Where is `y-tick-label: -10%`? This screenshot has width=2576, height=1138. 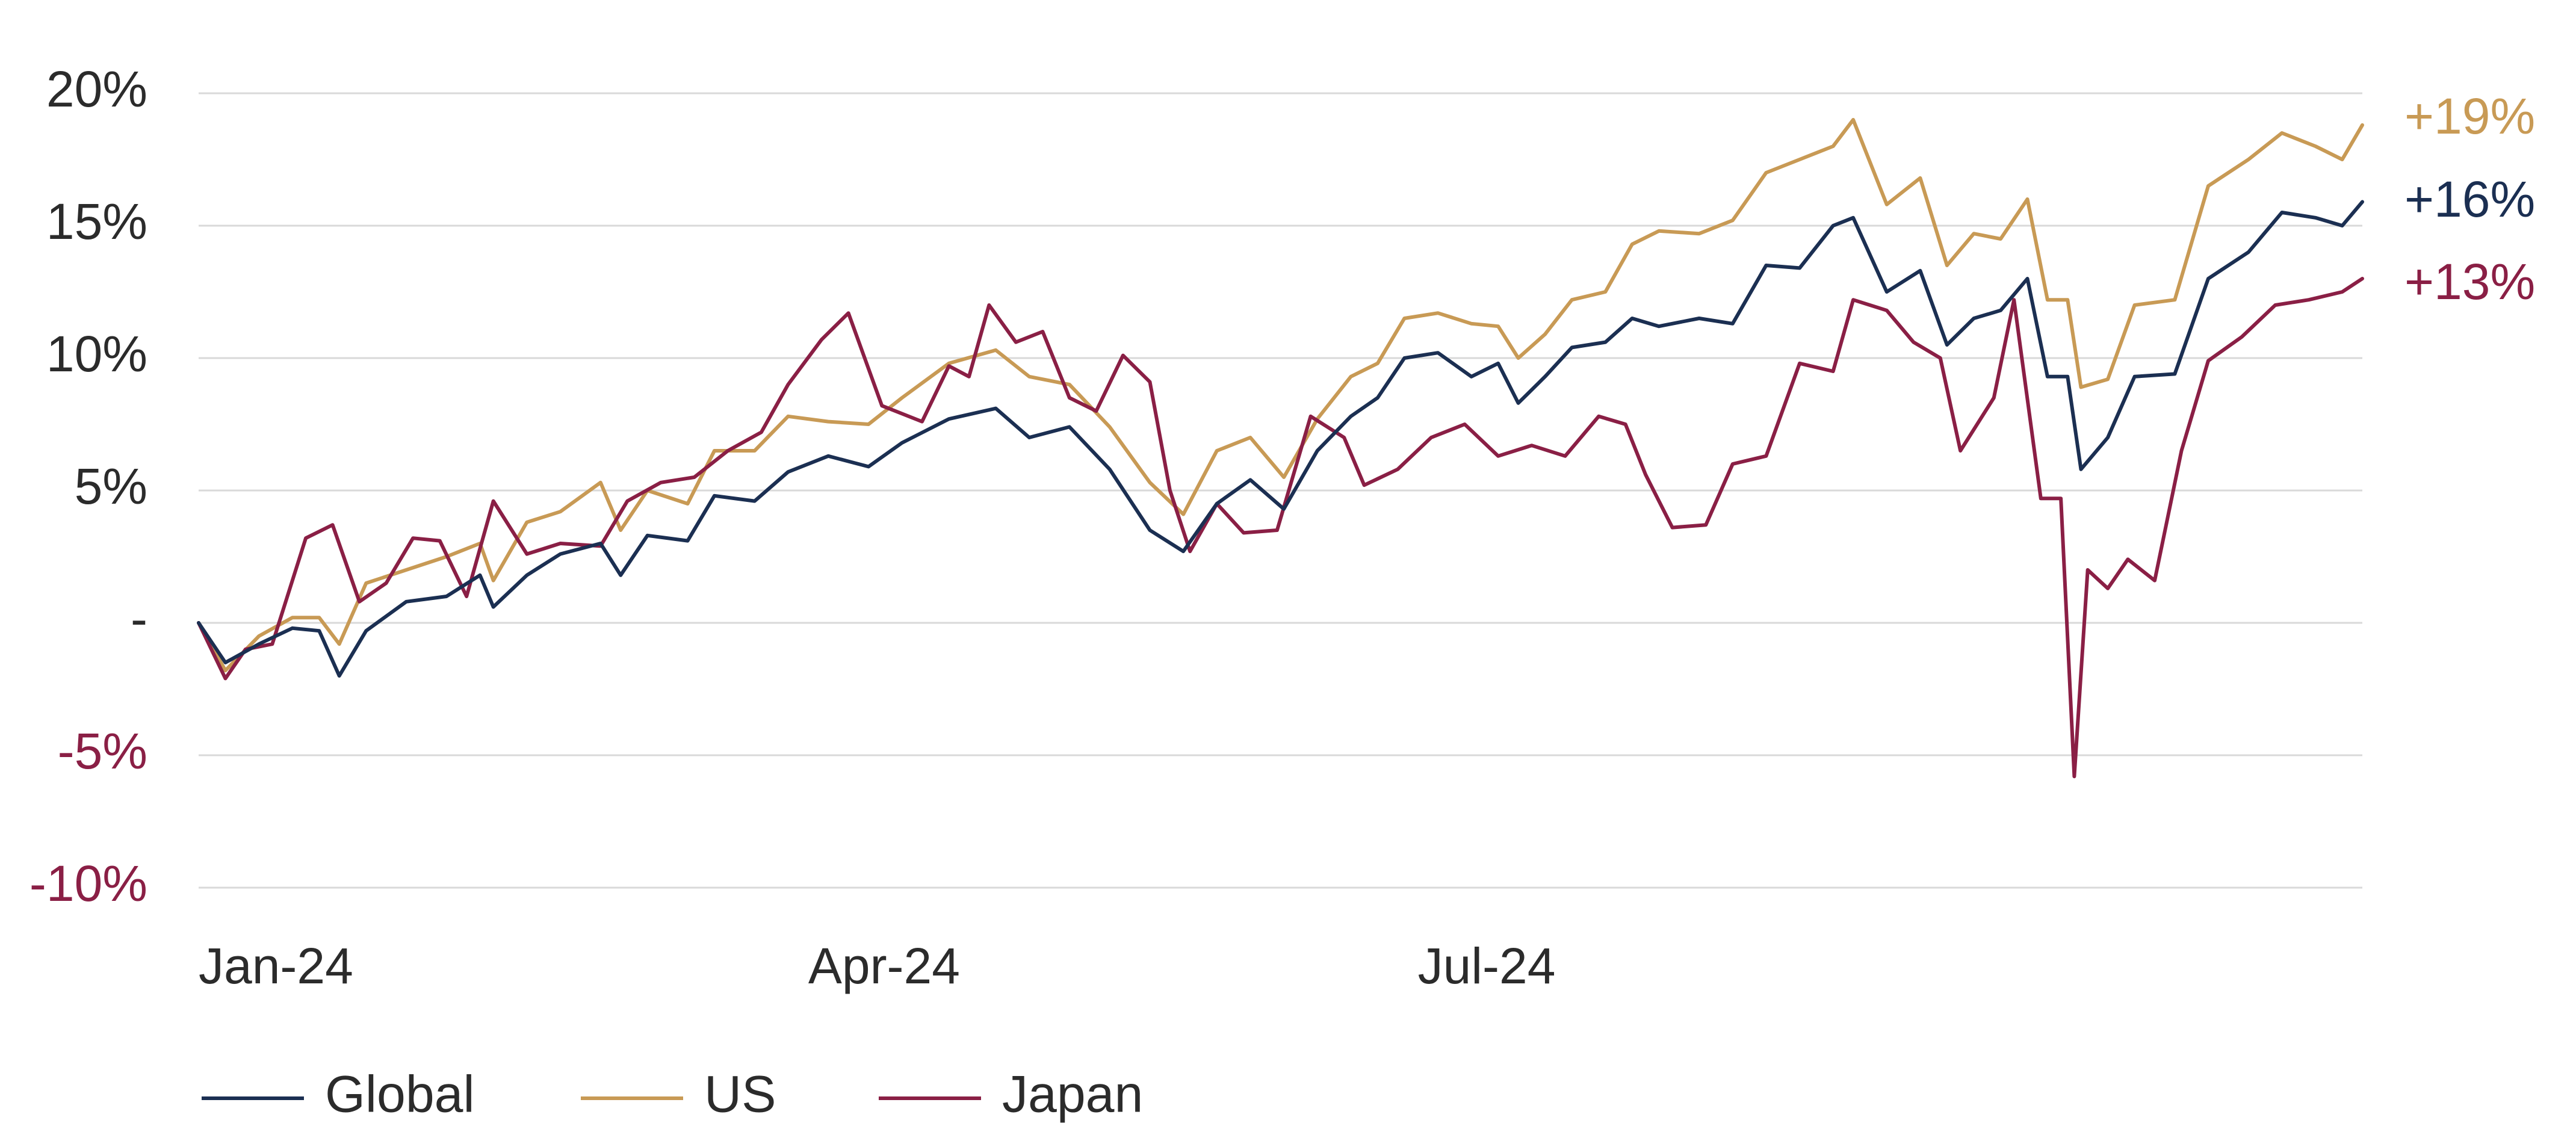
y-tick-label: -10% is located at coordinates (88, 883).